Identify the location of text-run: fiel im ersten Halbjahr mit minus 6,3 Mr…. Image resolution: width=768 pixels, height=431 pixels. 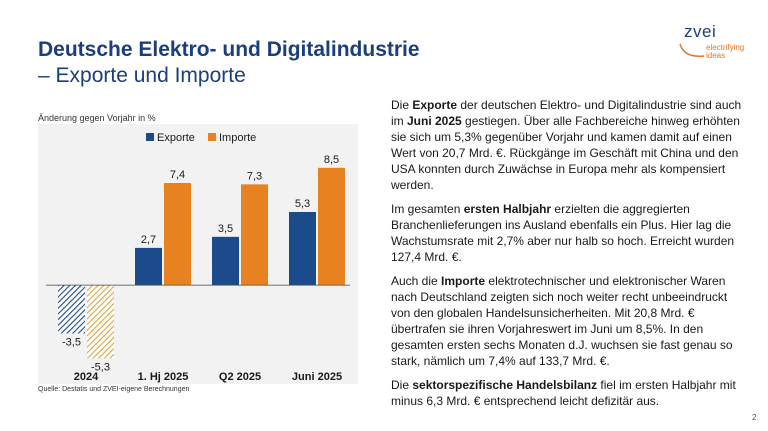
(563, 393).